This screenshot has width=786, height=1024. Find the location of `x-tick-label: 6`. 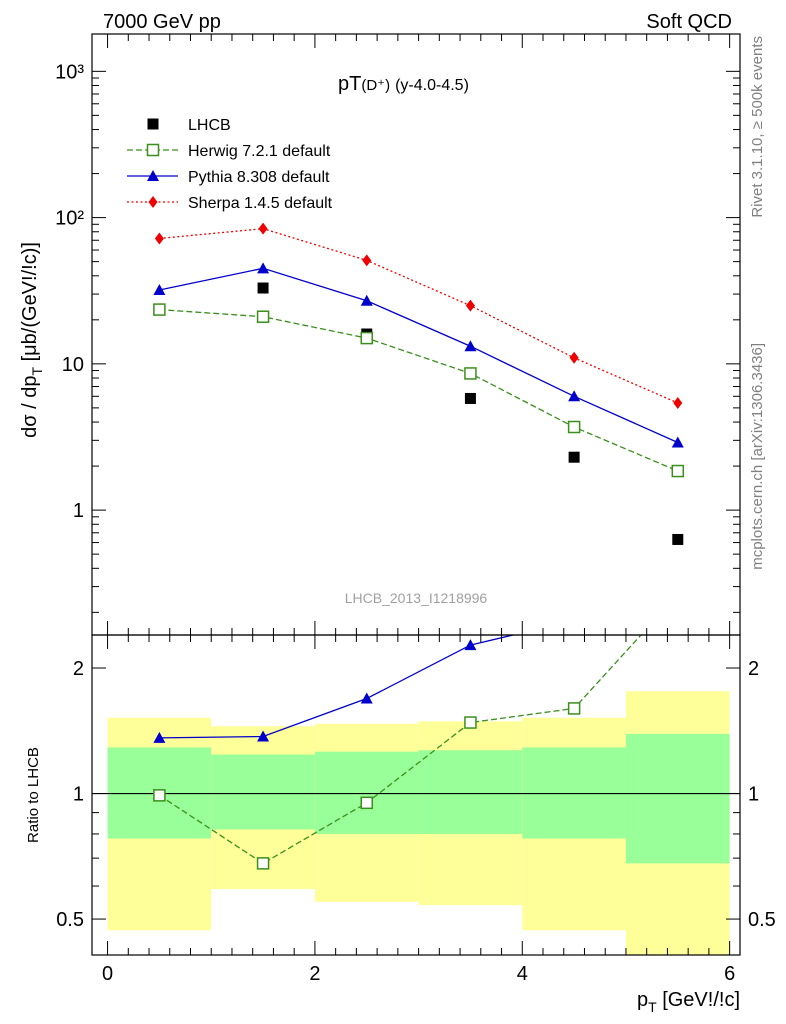

x-tick-label: 6 is located at coordinates (729, 974).